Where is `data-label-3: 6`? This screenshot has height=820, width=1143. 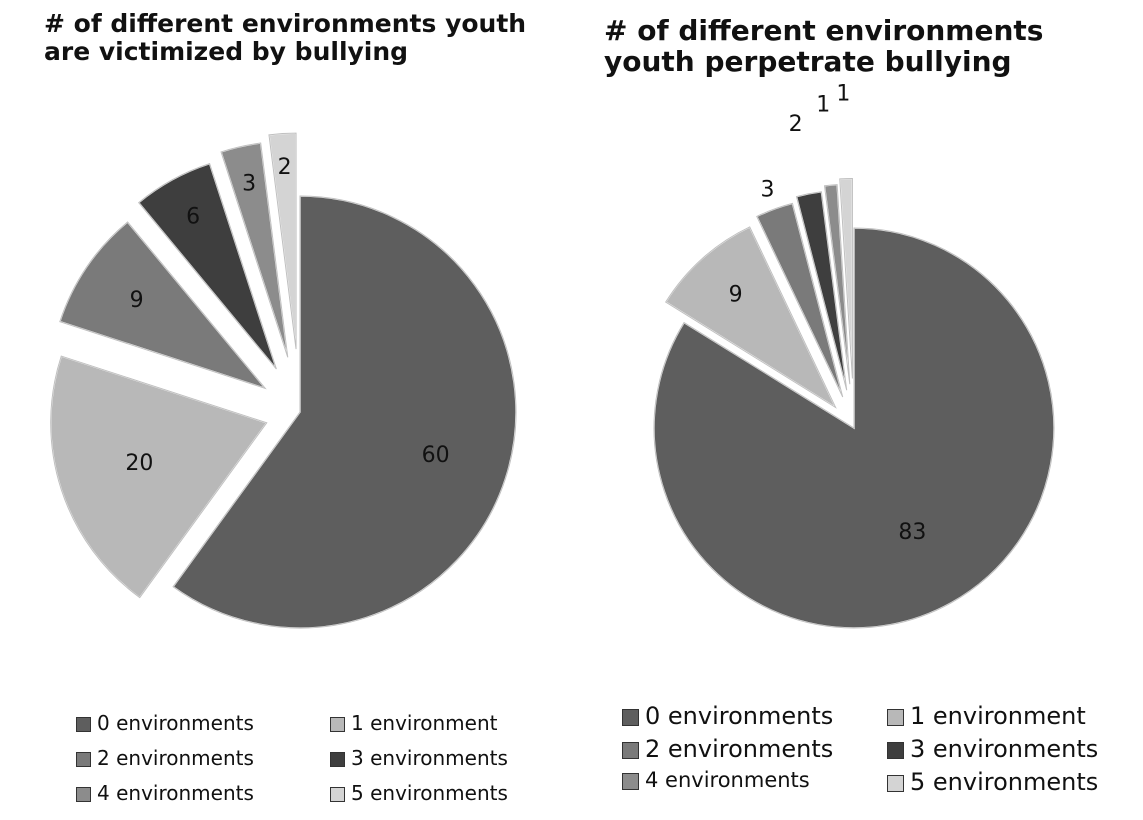 data-label-3: 6 is located at coordinates (193, 217).